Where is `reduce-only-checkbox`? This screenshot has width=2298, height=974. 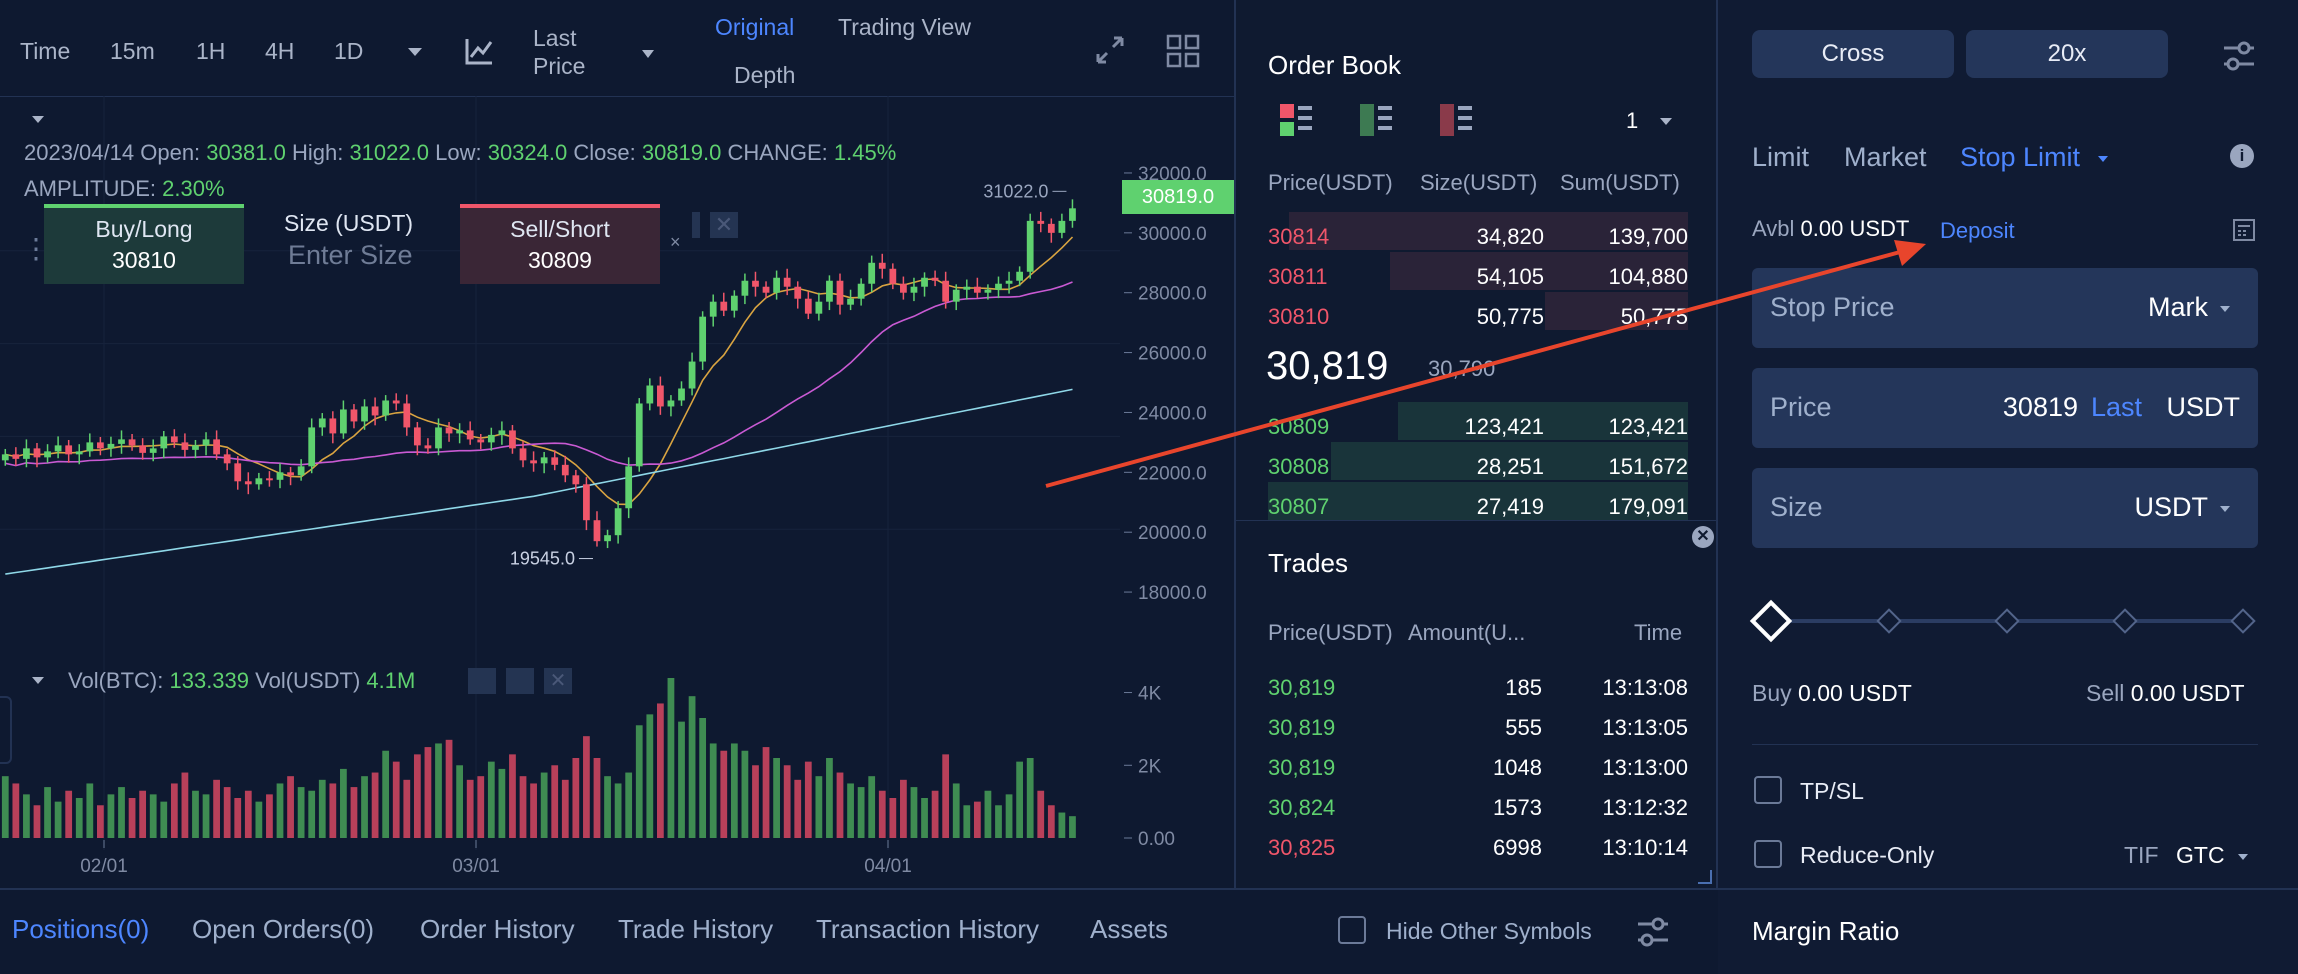
reduce-only-checkbox is located at coordinates (1768, 854).